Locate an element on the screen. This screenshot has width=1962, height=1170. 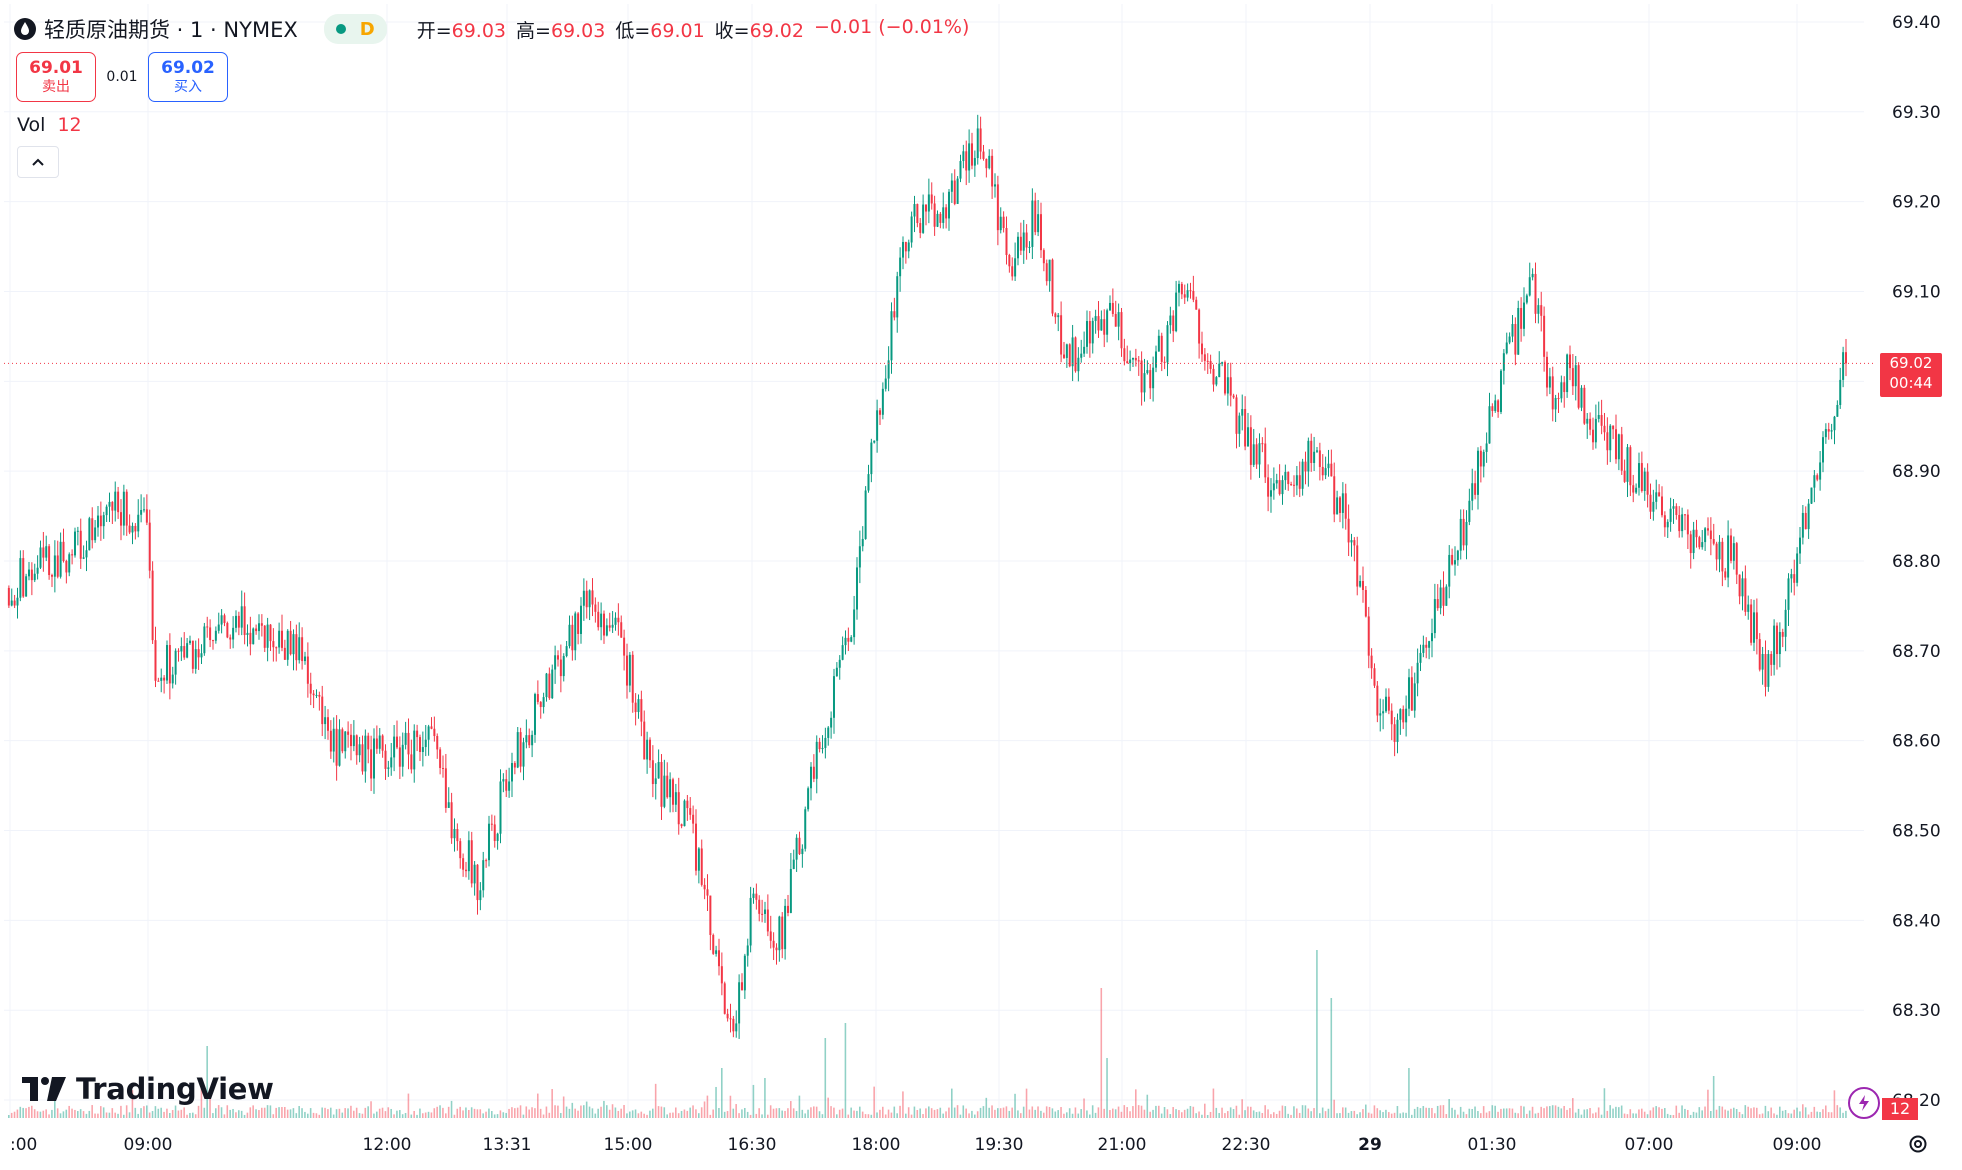
lightning-button is located at coordinates (1864, 1103).